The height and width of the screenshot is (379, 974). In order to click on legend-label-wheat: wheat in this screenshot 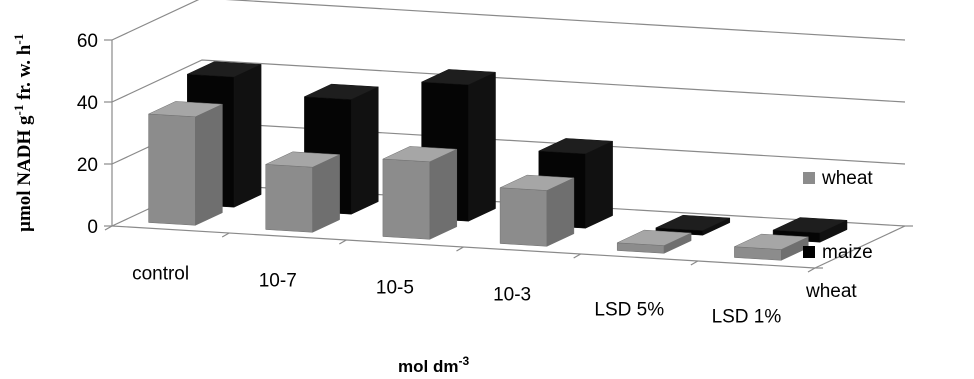, I will do `click(847, 178)`.